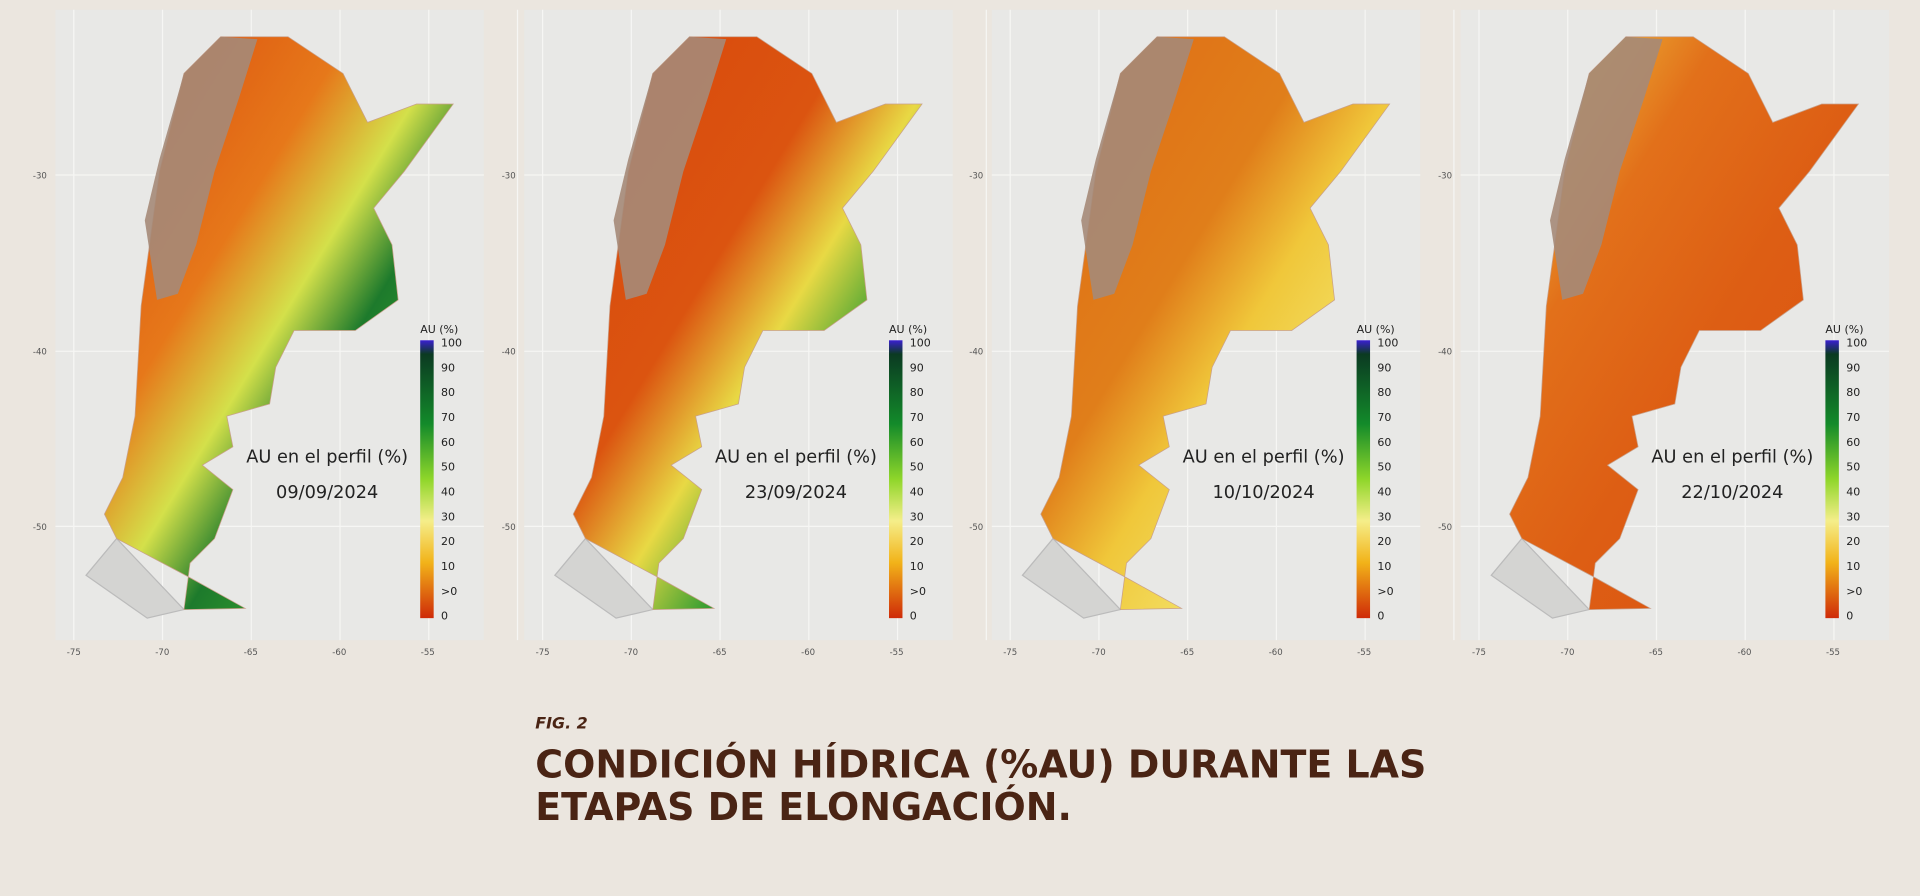  What do you see at coordinates (327, 493) in the screenshot?
I see `map-date: 09/09/2024` at bounding box center [327, 493].